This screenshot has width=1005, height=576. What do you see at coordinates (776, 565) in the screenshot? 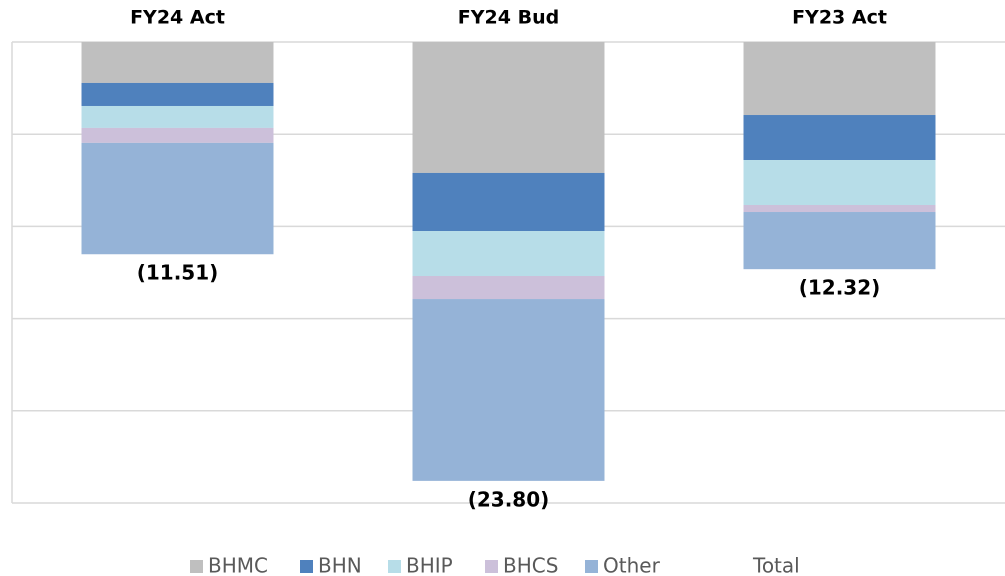
I see `legend-label: Total` at bounding box center [776, 565].